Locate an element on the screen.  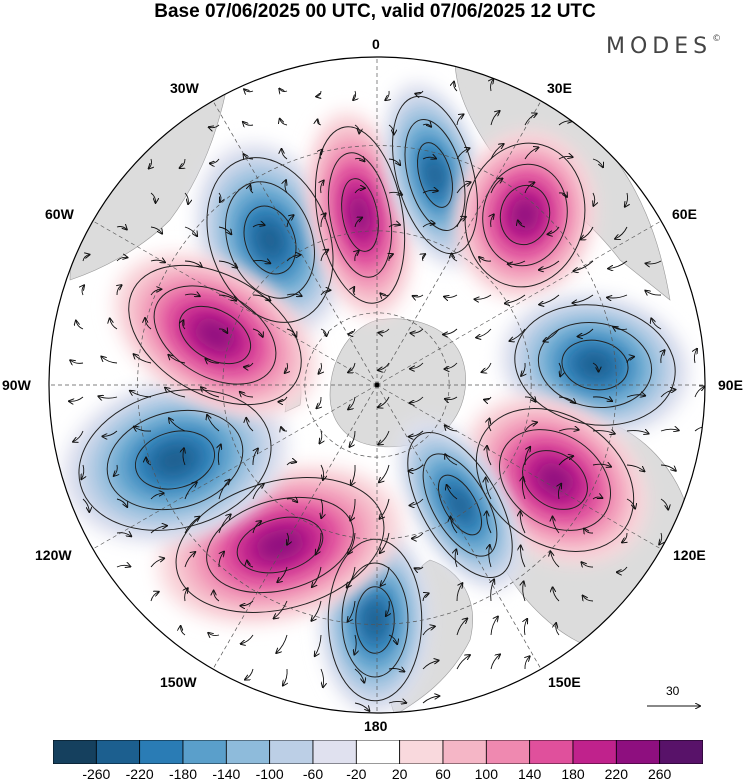
colorbar-tick-label: 260 is located at coordinates (659, 774).